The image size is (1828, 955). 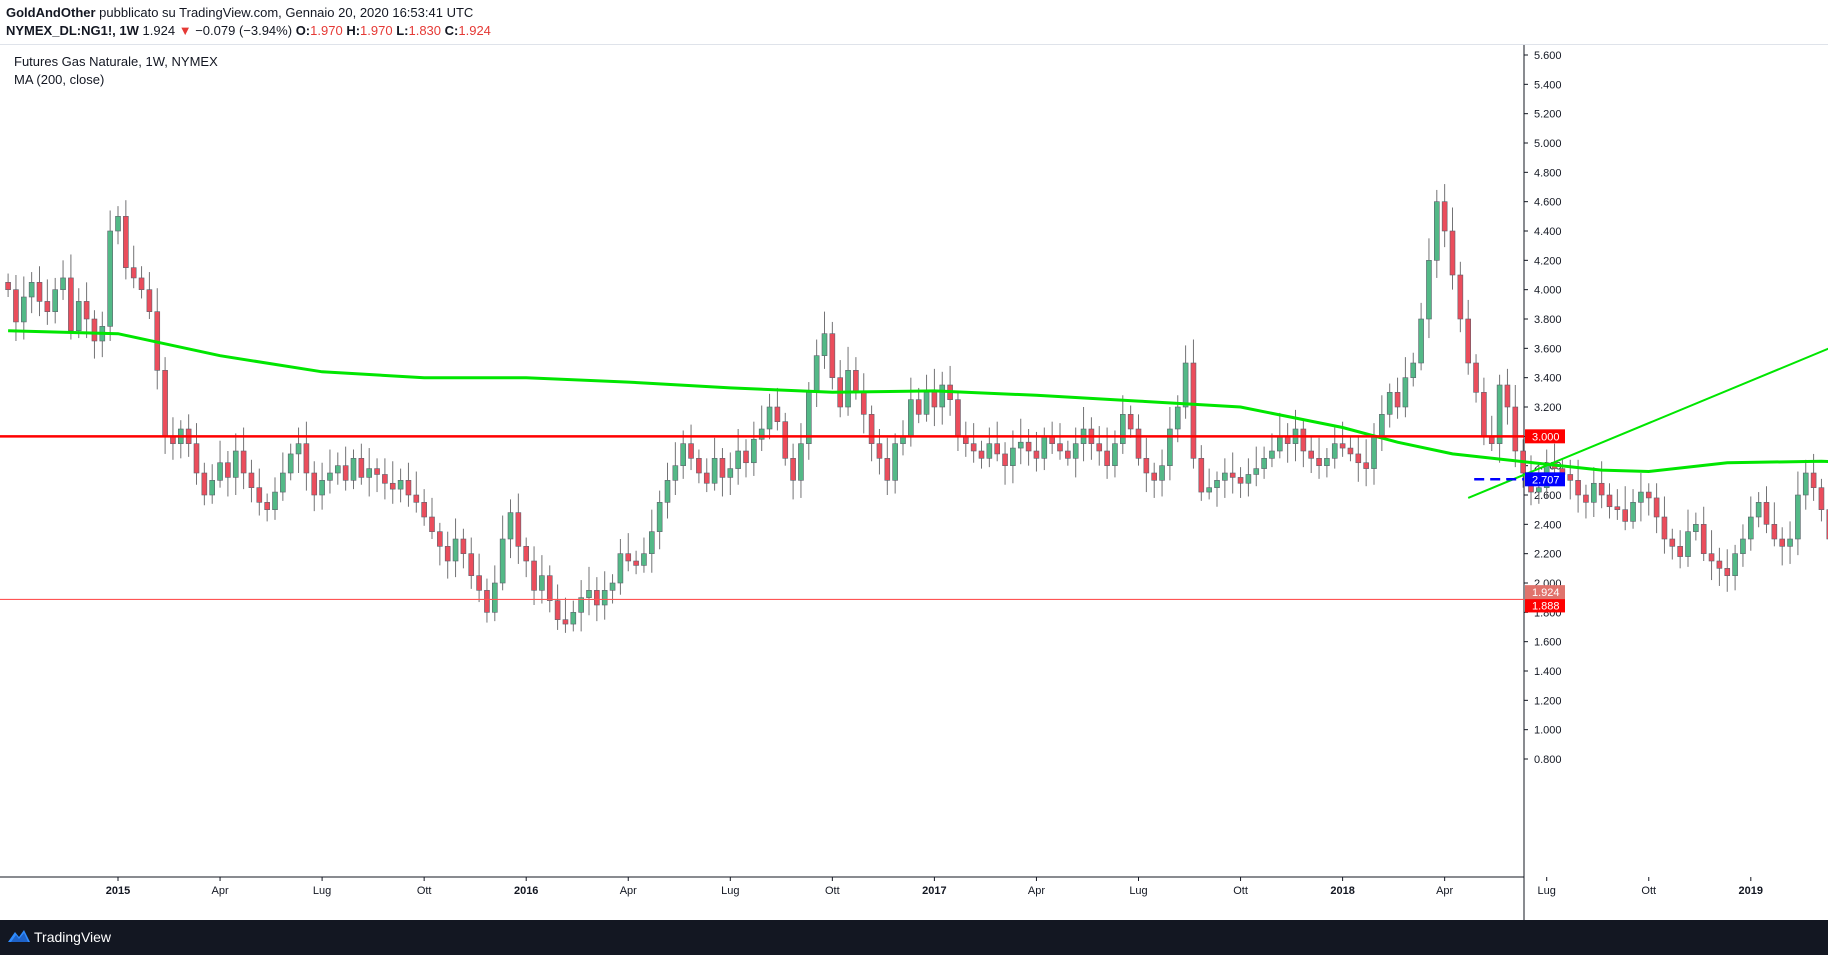 I want to click on close-label: C:, so click(x=451, y=30).